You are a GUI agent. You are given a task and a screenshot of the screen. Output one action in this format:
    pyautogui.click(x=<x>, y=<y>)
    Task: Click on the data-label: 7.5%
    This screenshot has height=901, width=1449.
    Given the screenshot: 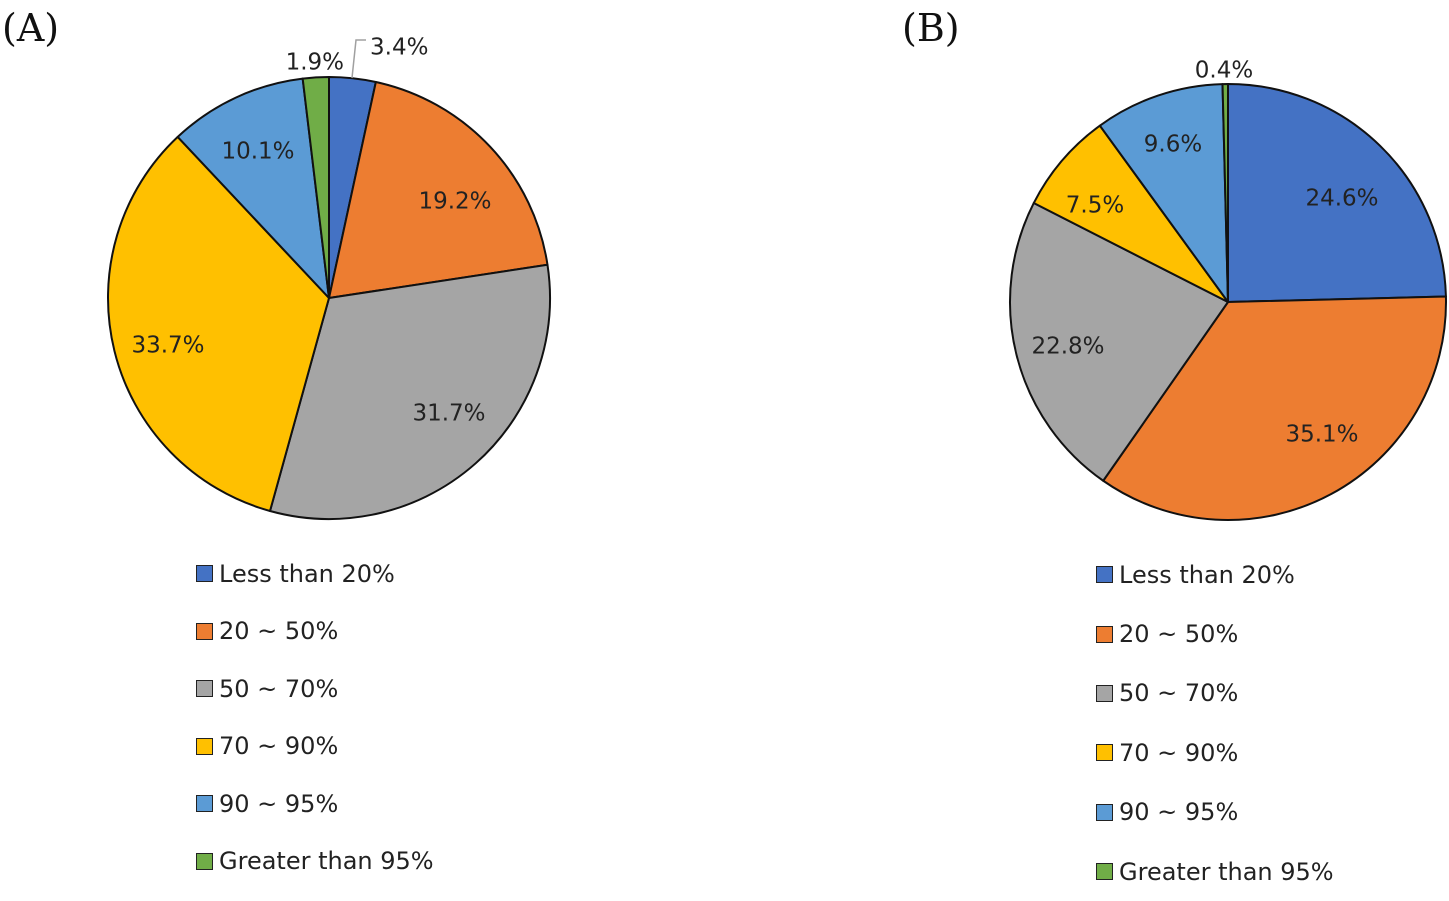 What is the action you would take?
    pyautogui.click(x=1095, y=206)
    